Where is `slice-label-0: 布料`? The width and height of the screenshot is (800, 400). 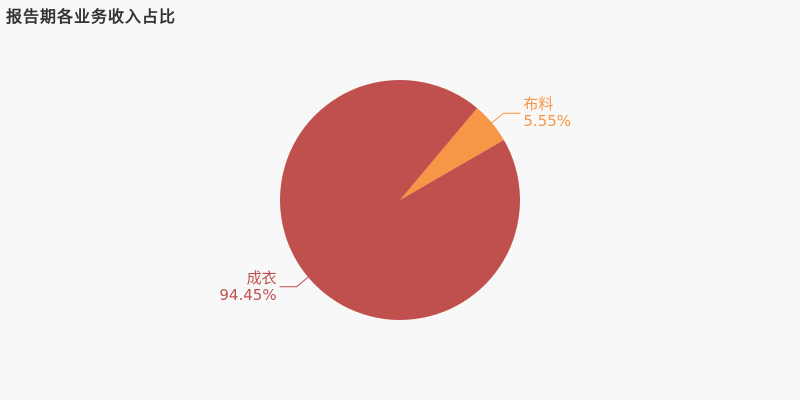
slice-label-0: 布料 is located at coordinates (538, 104).